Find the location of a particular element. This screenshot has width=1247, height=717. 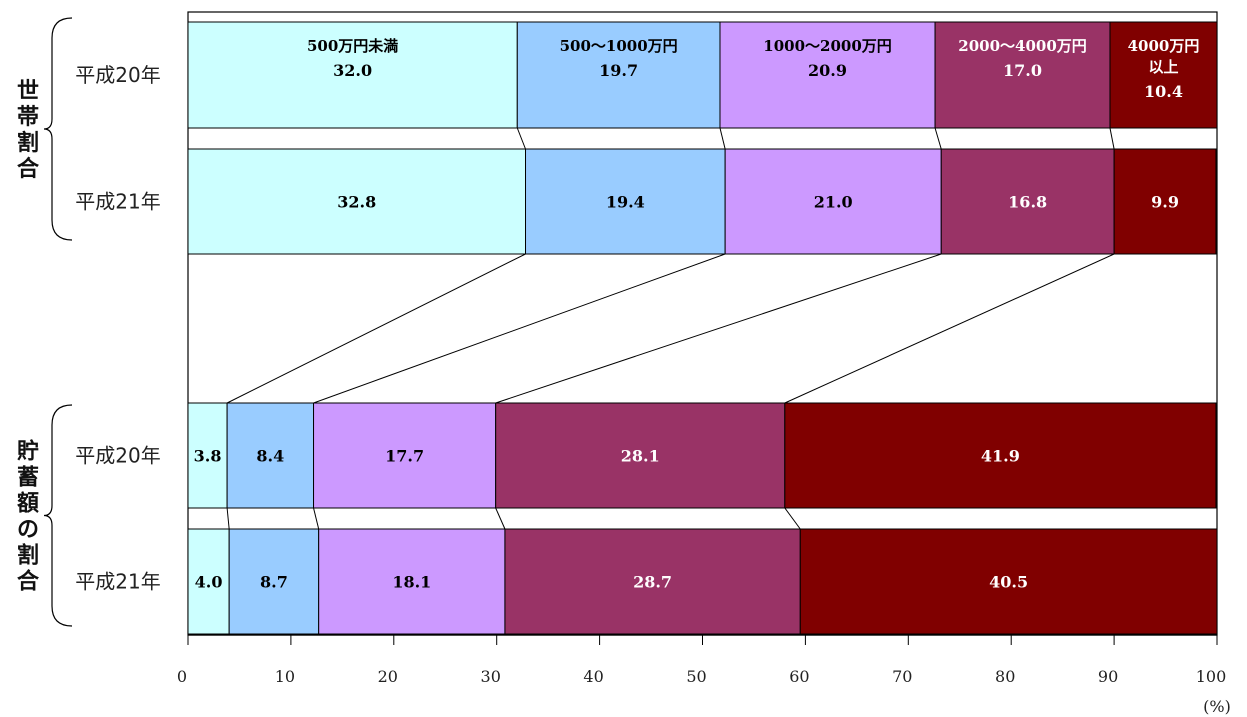

category-label: 500～1000万円 is located at coordinates (619, 46).